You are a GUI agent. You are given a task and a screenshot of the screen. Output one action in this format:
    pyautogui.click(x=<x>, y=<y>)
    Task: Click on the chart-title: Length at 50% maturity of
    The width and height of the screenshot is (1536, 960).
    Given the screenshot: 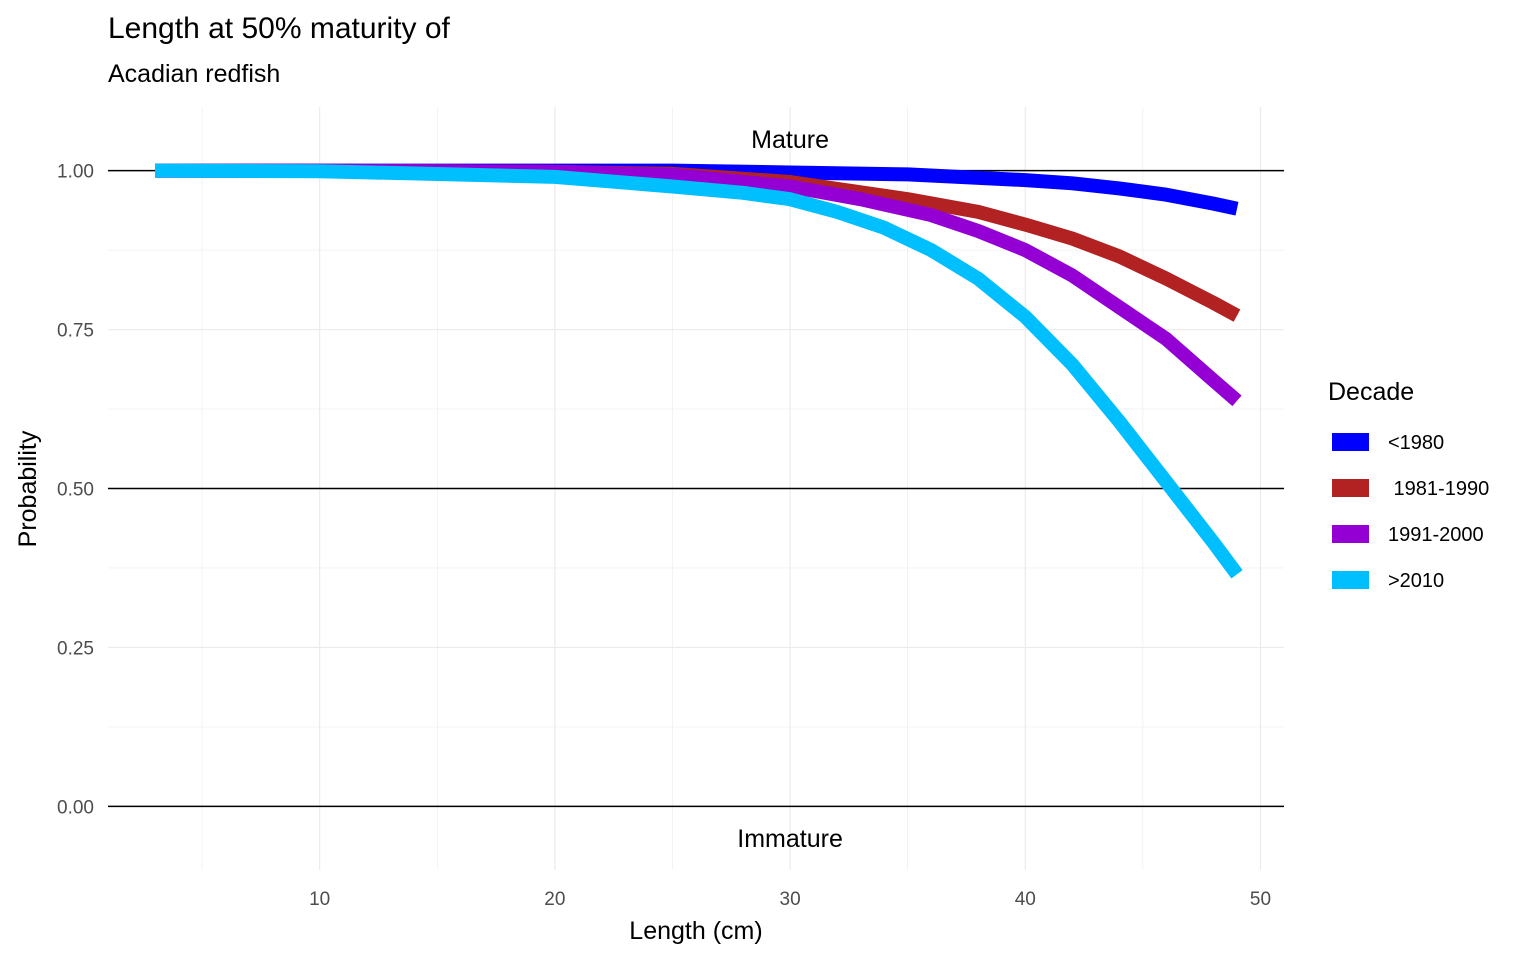 What is the action you would take?
    pyautogui.click(x=279, y=28)
    